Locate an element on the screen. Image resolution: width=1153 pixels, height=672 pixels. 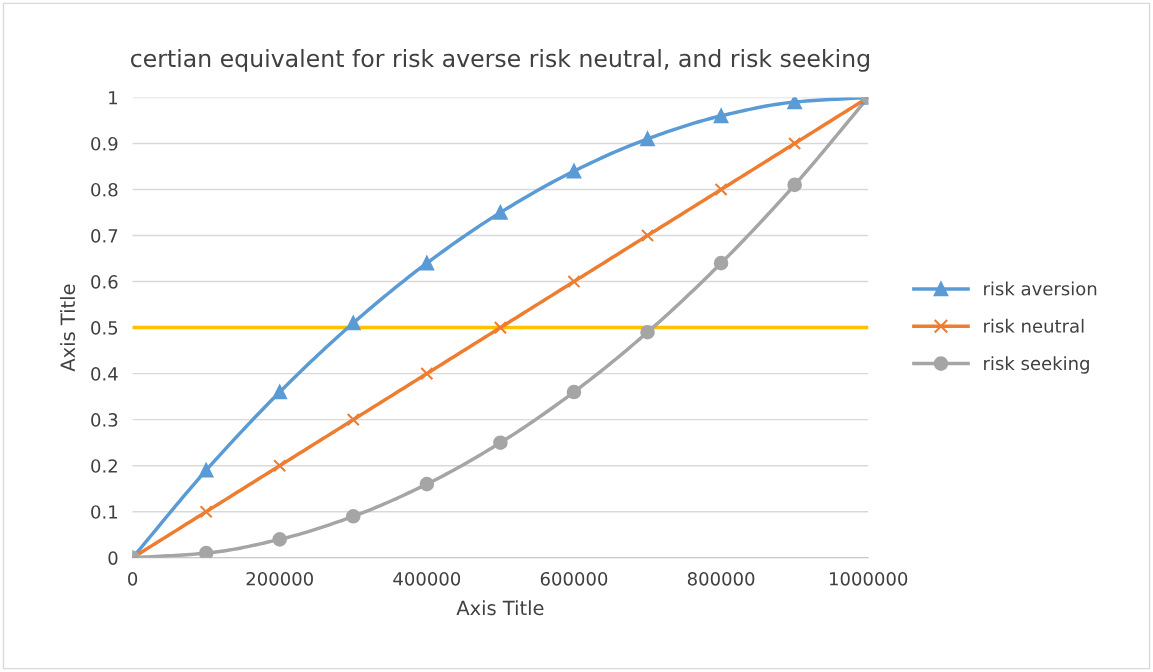
y-tick-label: 0.9 is located at coordinates (104, 143).